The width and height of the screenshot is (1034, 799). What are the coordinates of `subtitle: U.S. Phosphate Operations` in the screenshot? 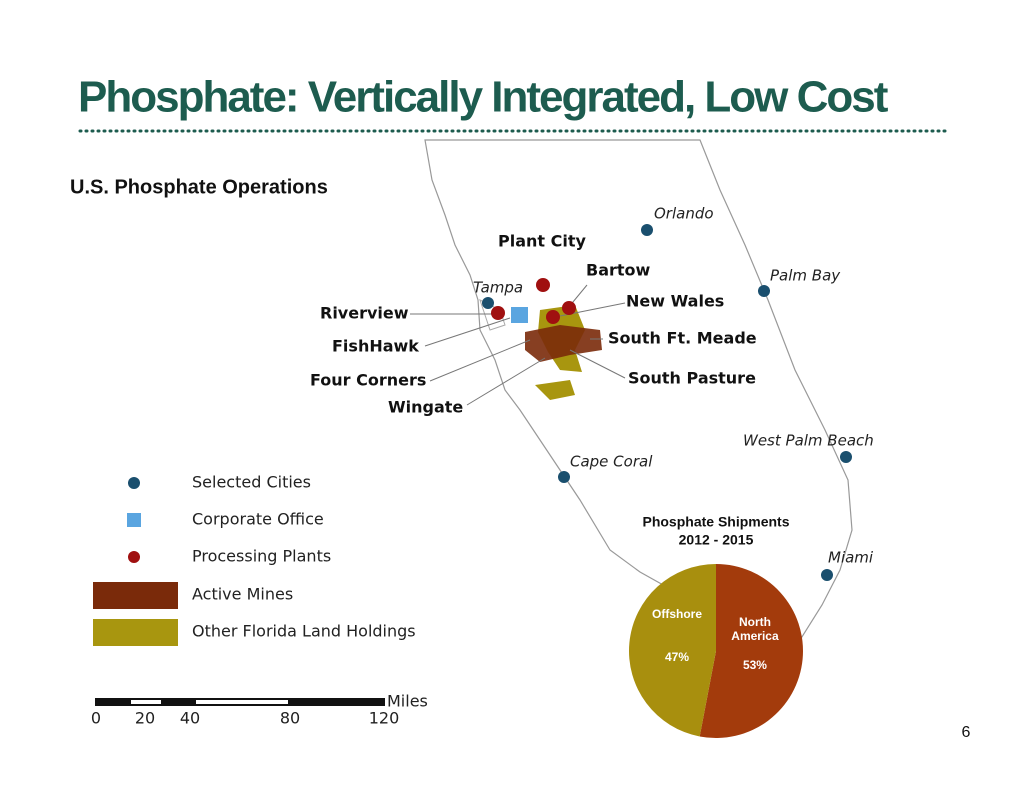 It's located at (199, 187).